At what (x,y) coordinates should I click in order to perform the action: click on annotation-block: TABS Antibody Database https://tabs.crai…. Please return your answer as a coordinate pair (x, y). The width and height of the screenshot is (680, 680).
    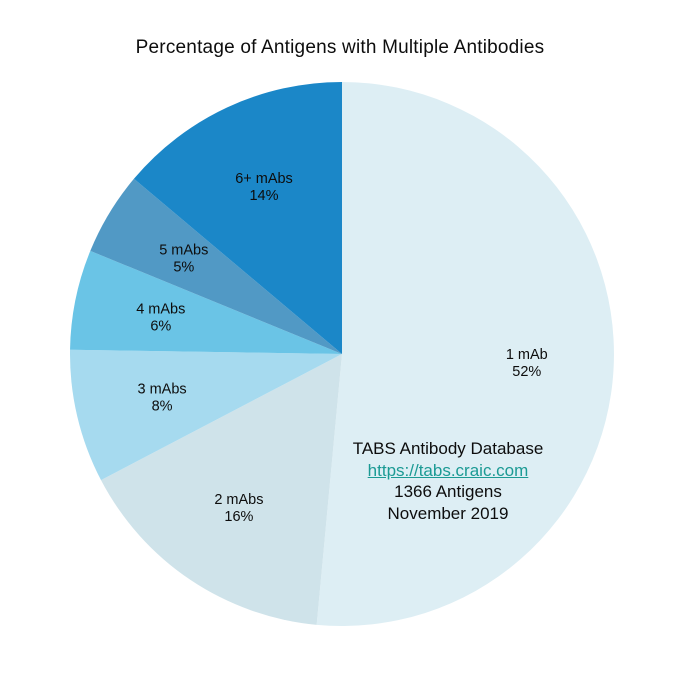
    Looking at the image, I should click on (448, 481).